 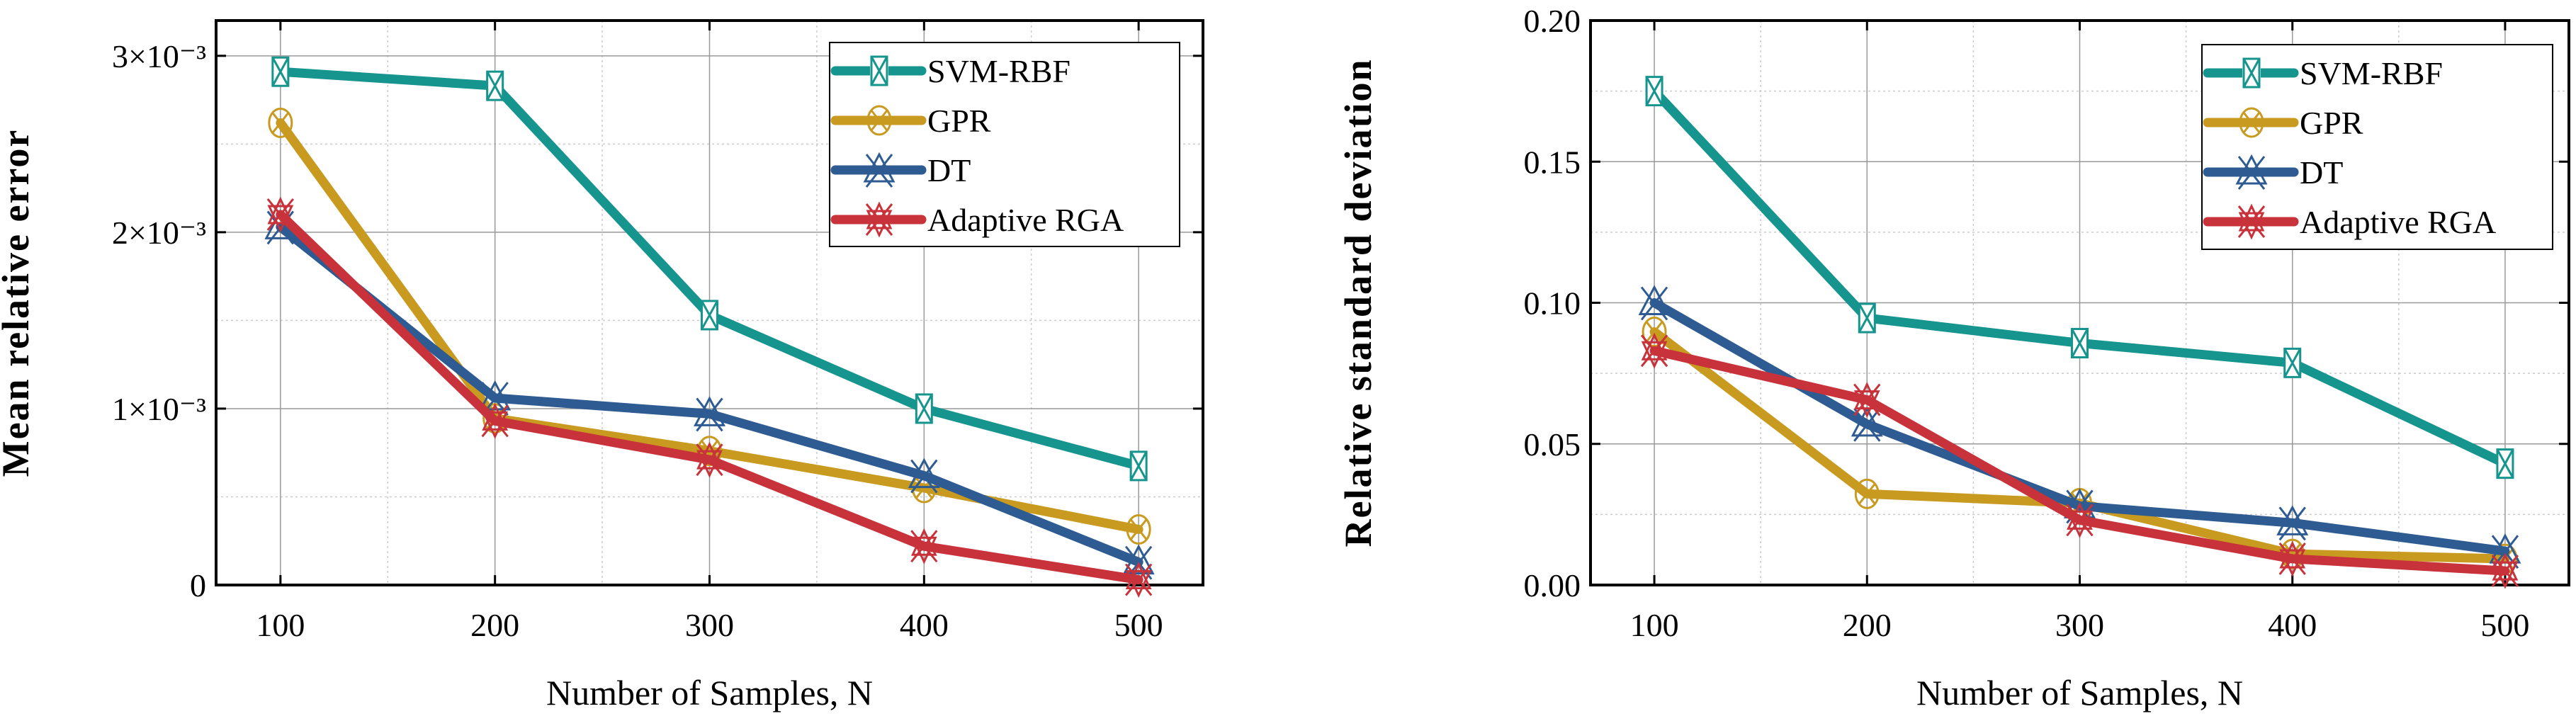 I want to click on legend-label: Adaptive RGA, so click(x=2398, y=222).